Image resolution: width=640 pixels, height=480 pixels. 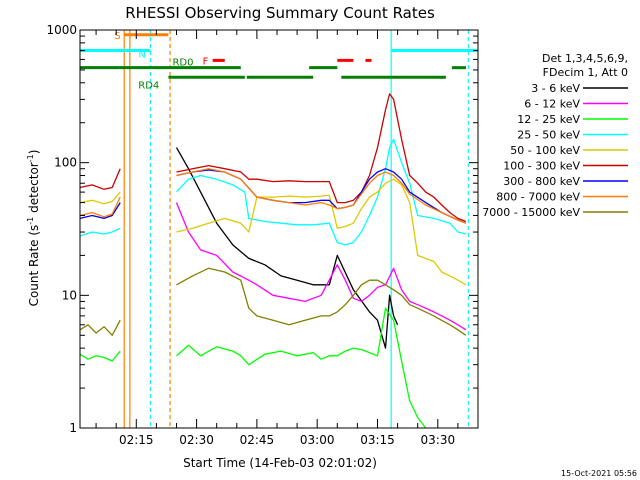 I want to click on y-axis-label: Count Rate (s-1 detector-1), so click(x=33, y=228).